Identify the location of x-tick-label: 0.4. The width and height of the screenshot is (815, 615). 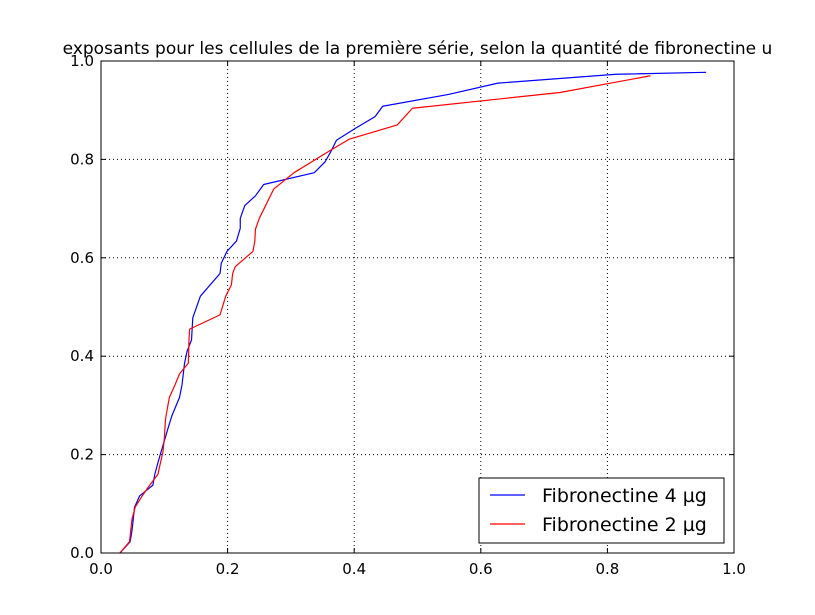
(354, 569).